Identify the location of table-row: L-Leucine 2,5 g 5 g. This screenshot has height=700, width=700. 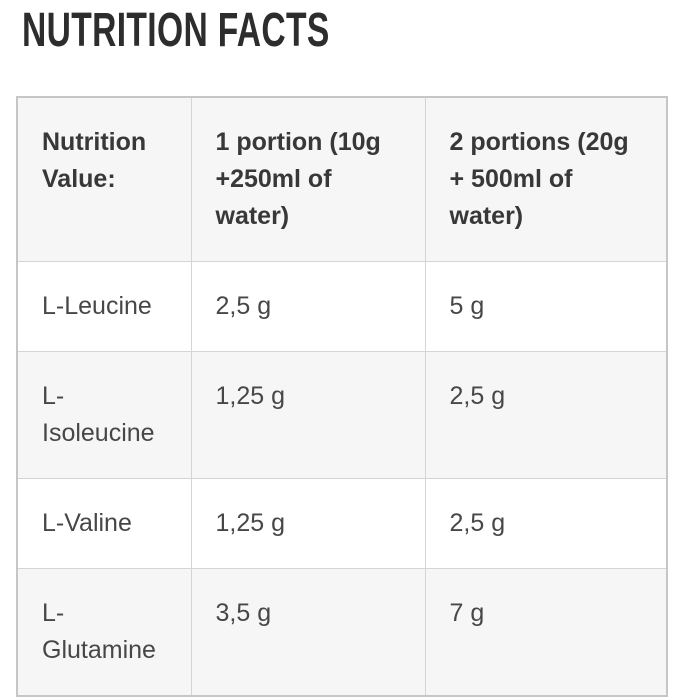
(342, 306).